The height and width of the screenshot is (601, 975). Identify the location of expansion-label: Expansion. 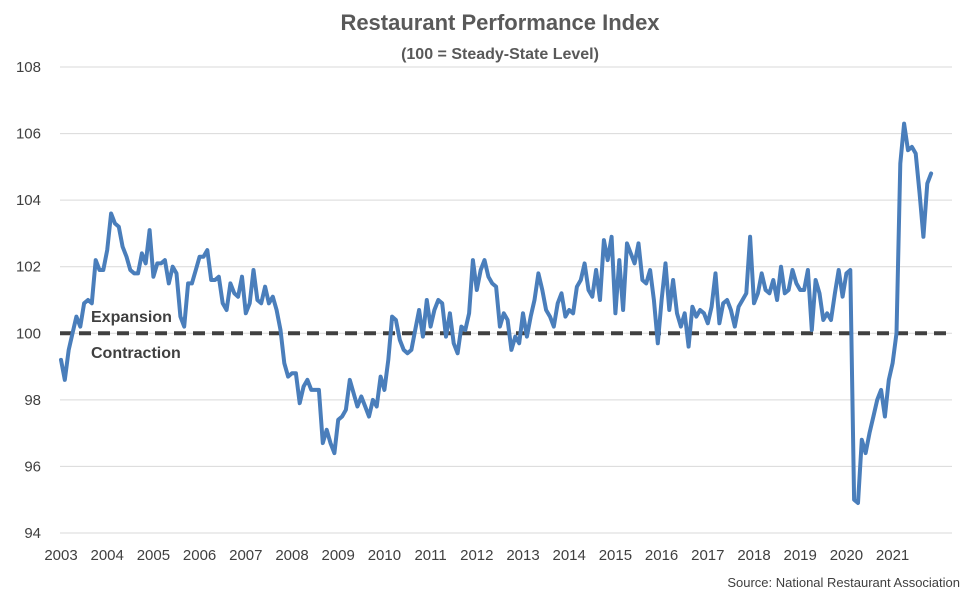
(131, 317).